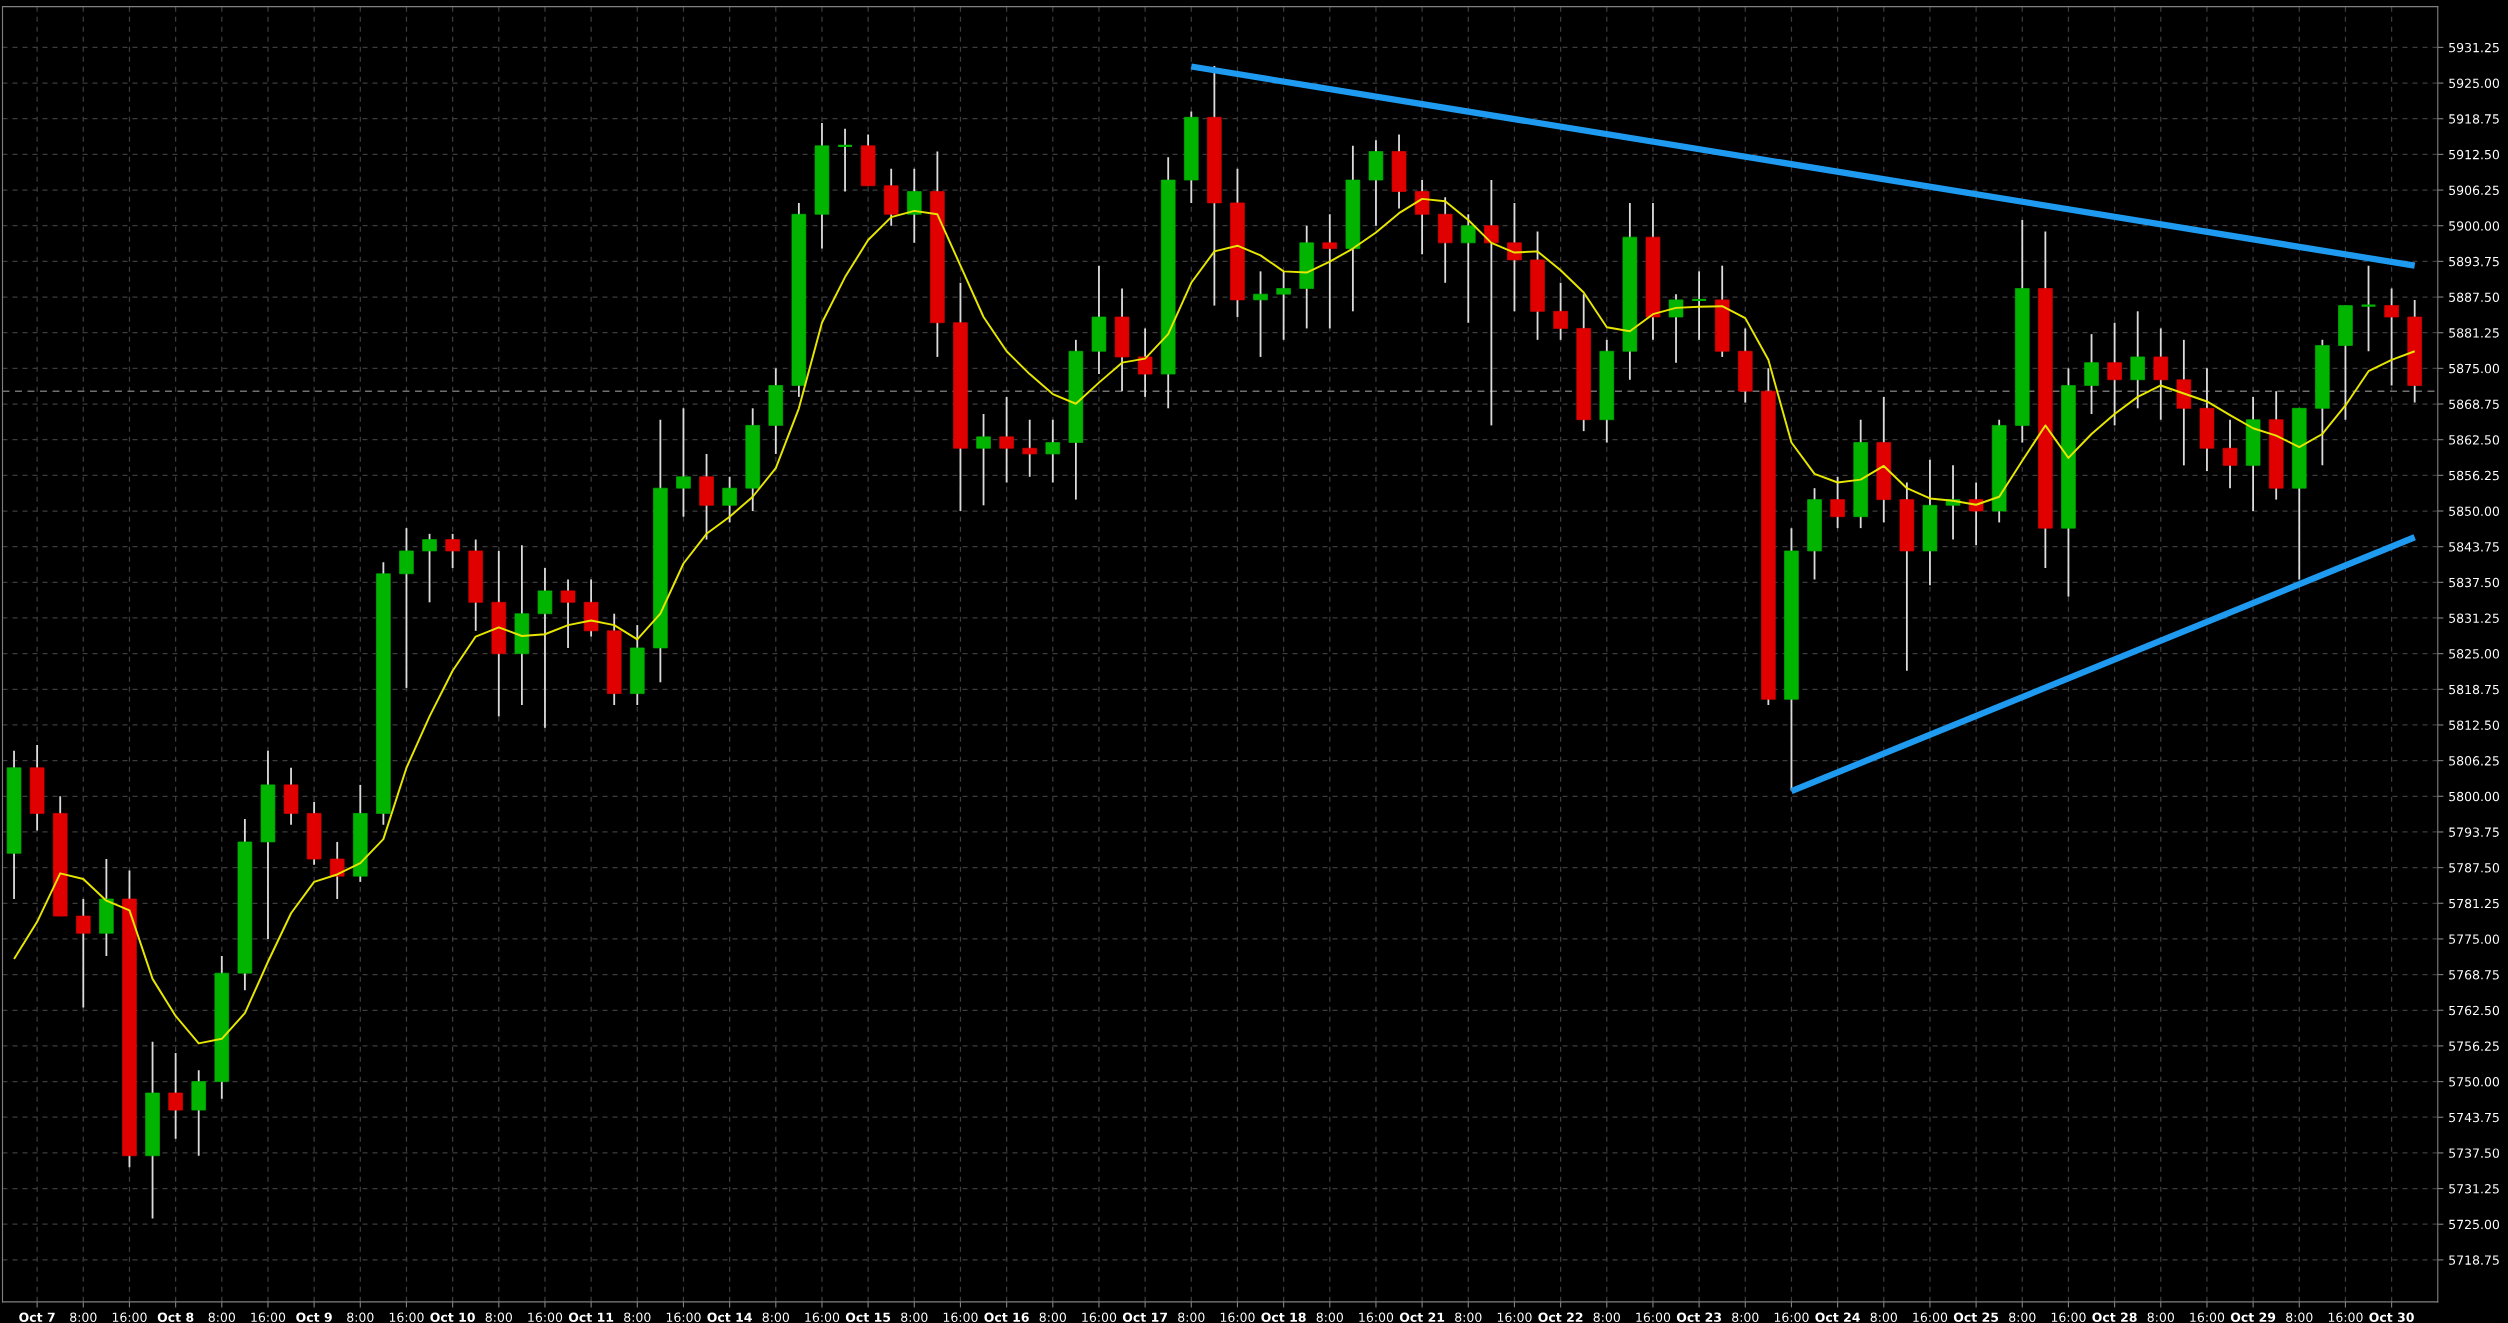 The image size is (2508, 1323). Describe the element at coordinates (2253, 1317) in the screenshot. I see `x-tick-label: Oct 29` at that location.